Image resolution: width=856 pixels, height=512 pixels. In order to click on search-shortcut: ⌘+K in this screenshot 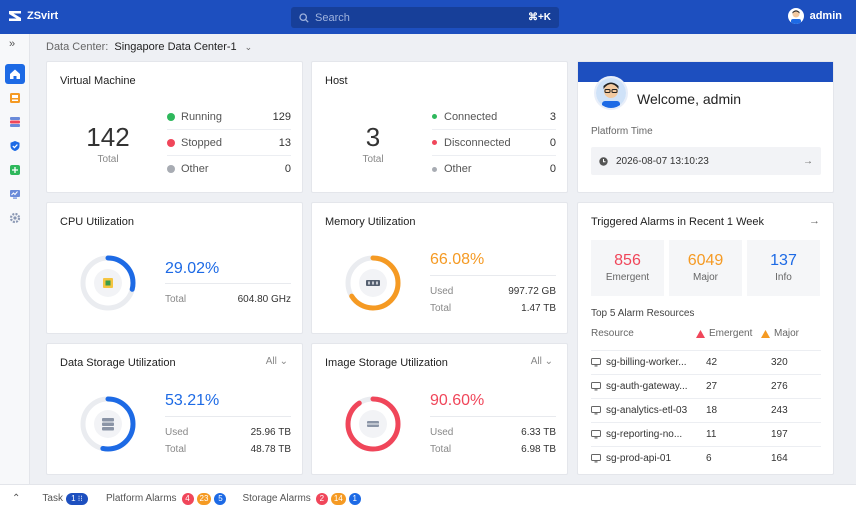, I will do `click(539, 17)`.